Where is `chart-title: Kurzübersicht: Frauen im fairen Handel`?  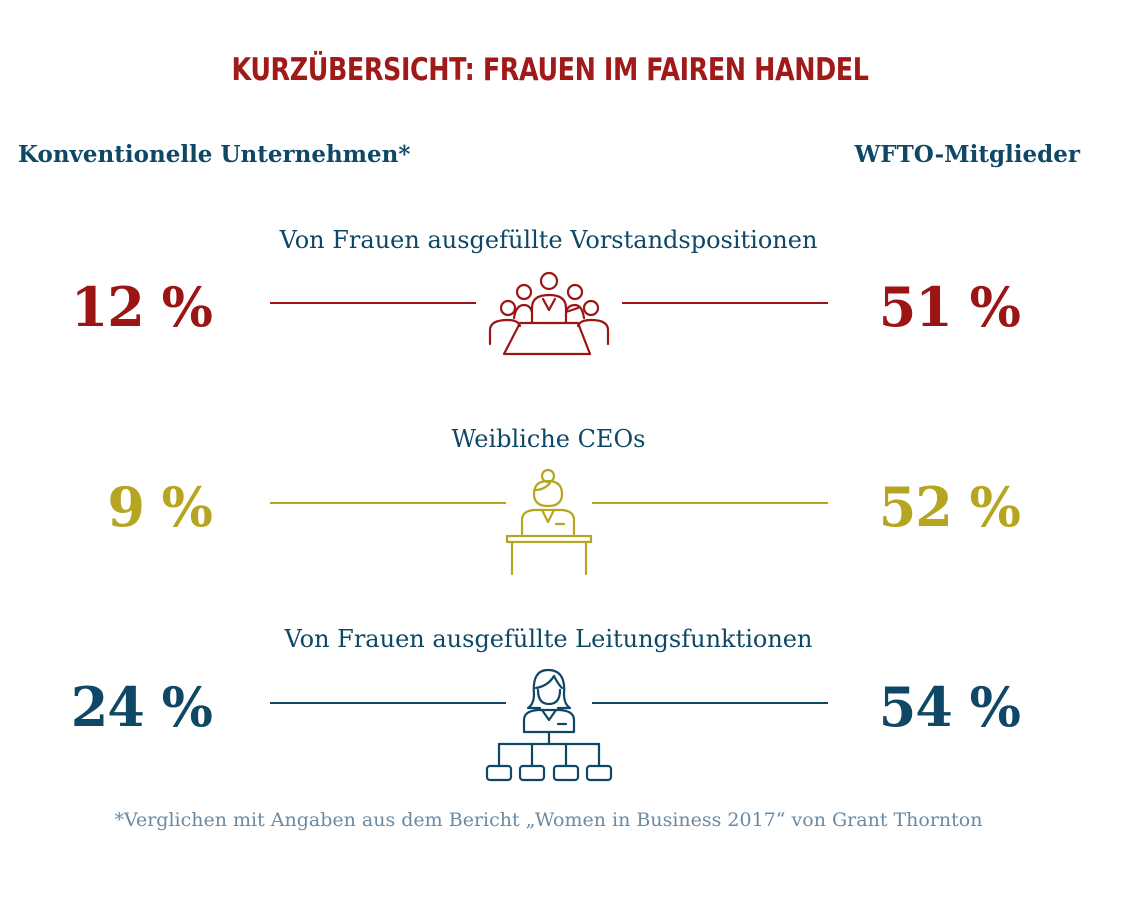
chart-title: Kurzübersicht: Frauen im fairen Handel is located at coordinates (550, 70).